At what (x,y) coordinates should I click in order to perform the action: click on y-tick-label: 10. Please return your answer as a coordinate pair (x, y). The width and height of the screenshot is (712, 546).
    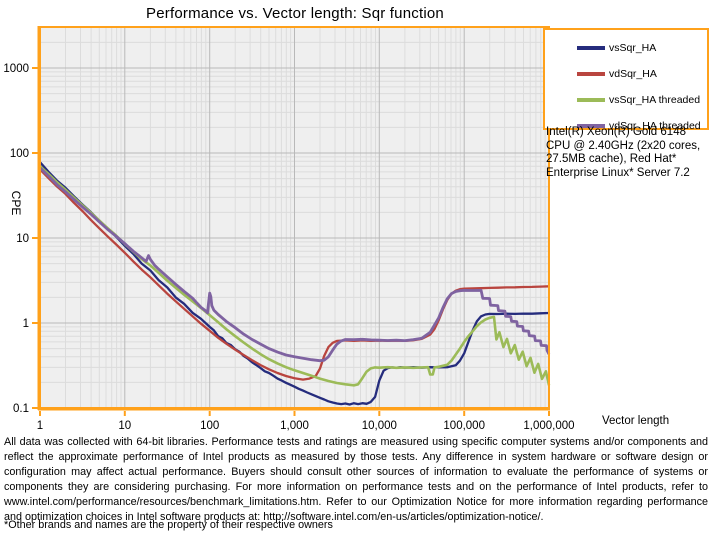
    Looking at the image, I should click on (22, 239).